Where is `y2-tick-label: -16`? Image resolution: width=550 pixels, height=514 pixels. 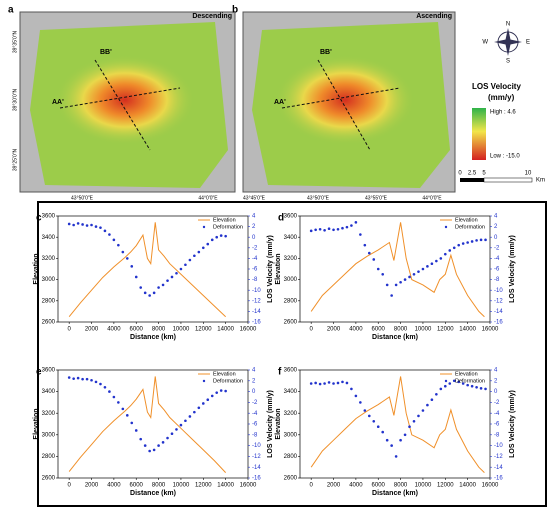 y2-tick-label: -16 is located at coordinates (256, 479).